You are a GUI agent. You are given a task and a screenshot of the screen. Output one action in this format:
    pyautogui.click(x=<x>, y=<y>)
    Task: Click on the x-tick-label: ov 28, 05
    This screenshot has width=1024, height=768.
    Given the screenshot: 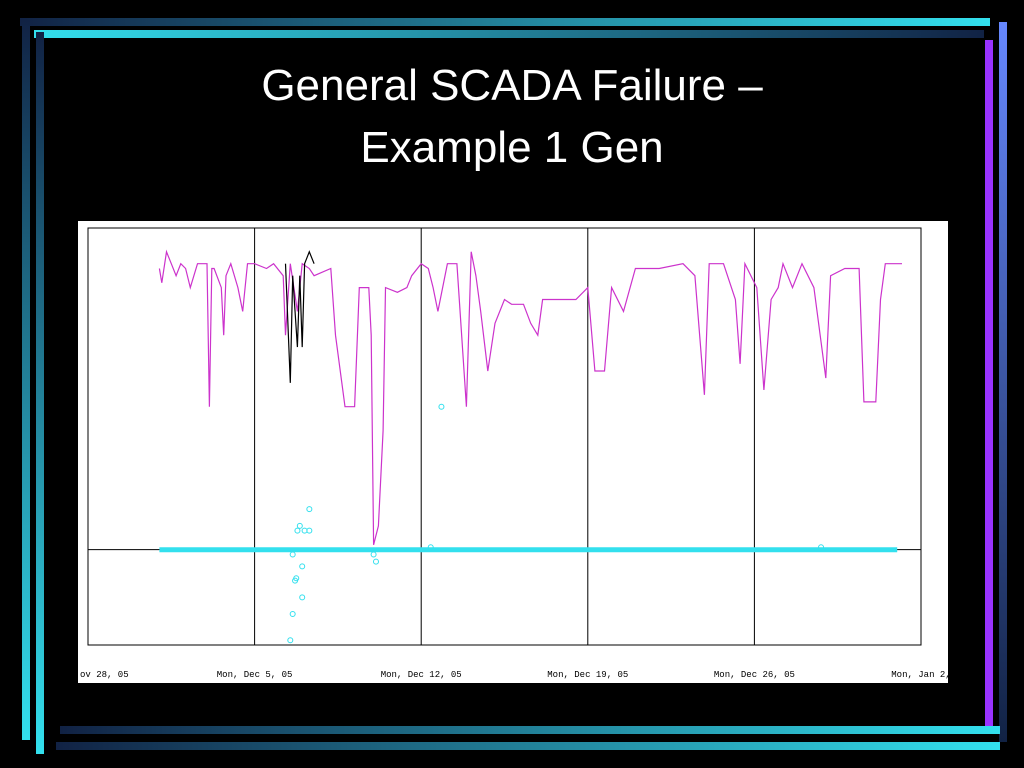 What is the action you would take?
    pyautogui.click(x=104, y=675)
    